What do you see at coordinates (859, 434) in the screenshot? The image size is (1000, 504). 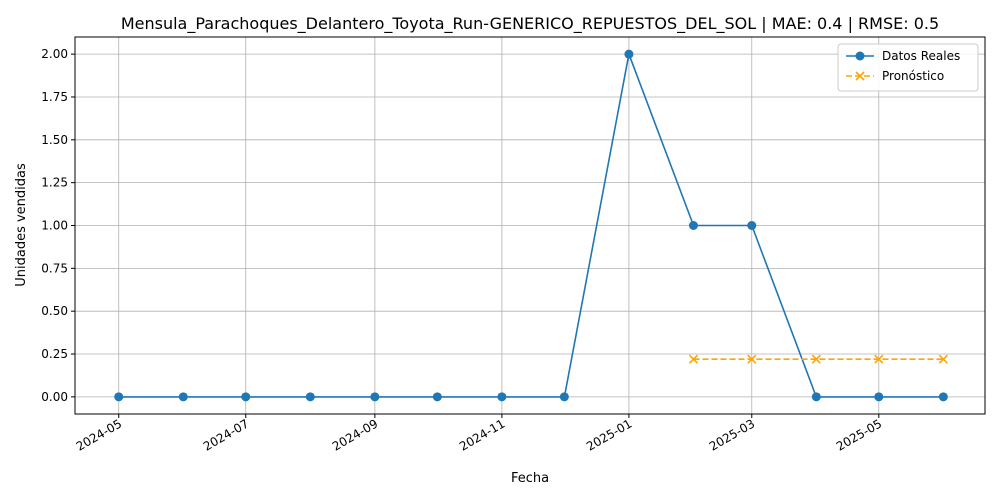 I see `x-tick-label: 2025-05` at bounding box center [859, 434].